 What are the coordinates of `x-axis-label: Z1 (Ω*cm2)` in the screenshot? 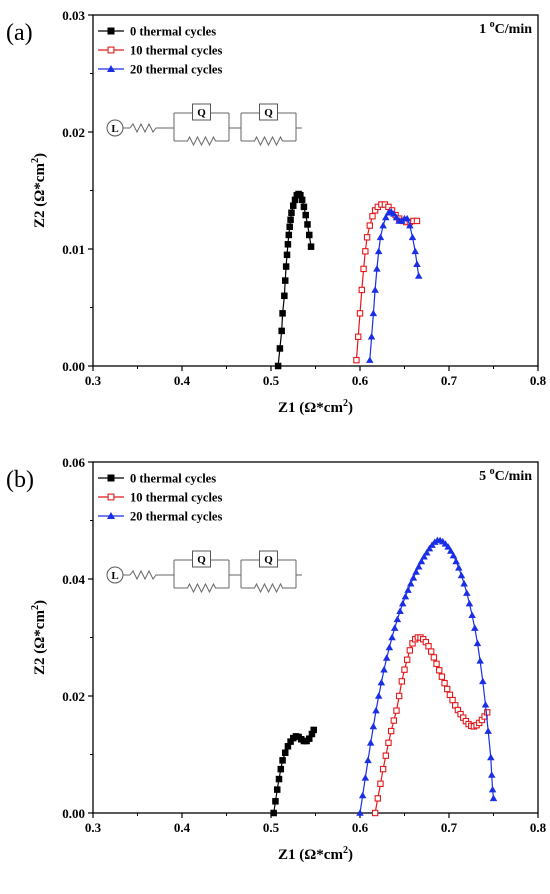 It's located at (315, 407).